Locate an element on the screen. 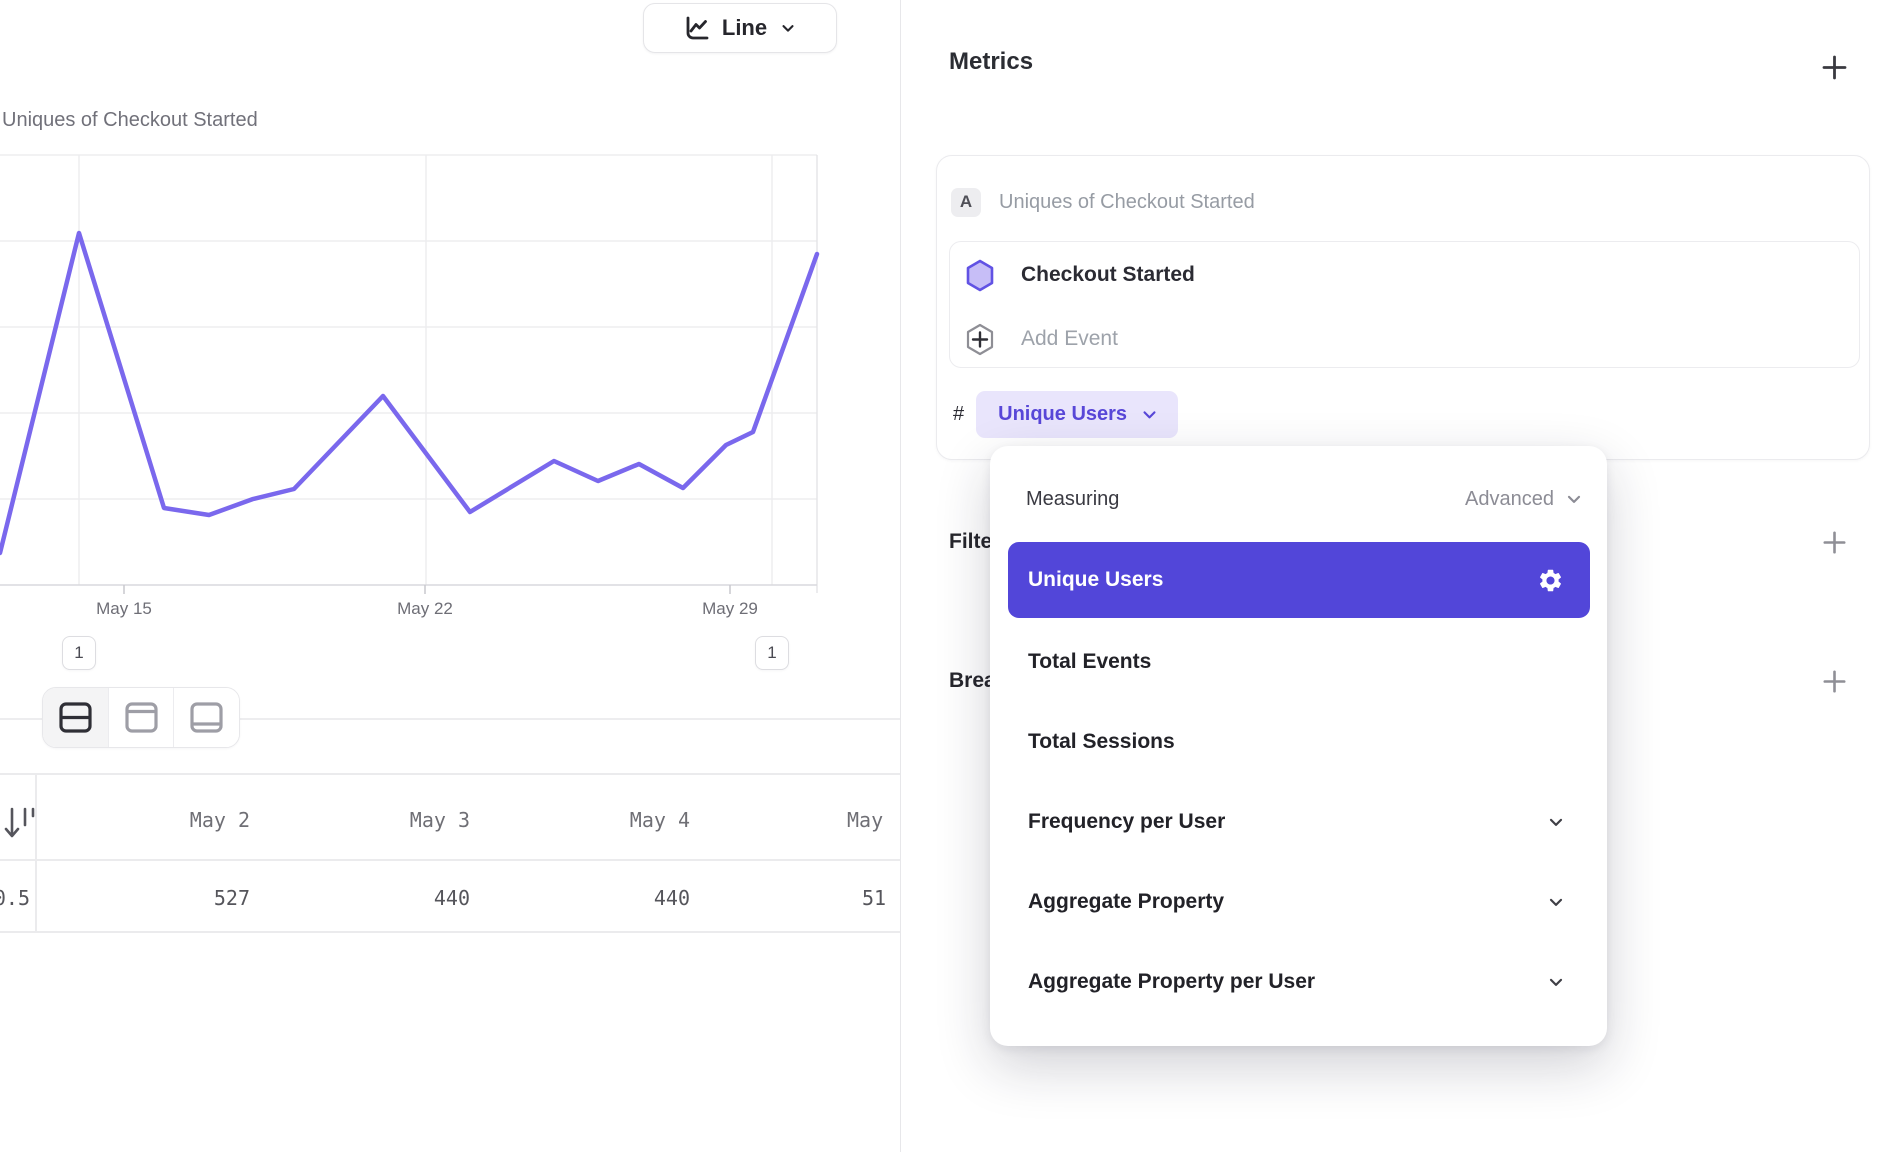 The image size is (1898, 1152). series-badge: A is located at coordinates (966, 202).